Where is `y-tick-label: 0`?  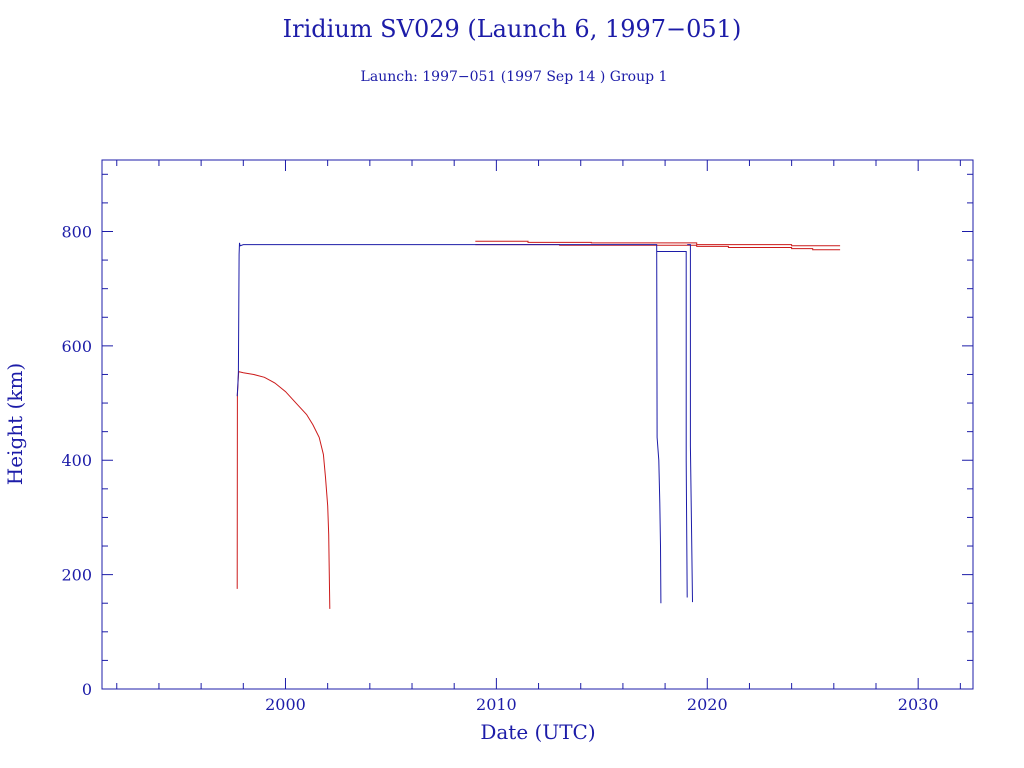 y-tick-label: 0 is located at coordinates (87, 689).